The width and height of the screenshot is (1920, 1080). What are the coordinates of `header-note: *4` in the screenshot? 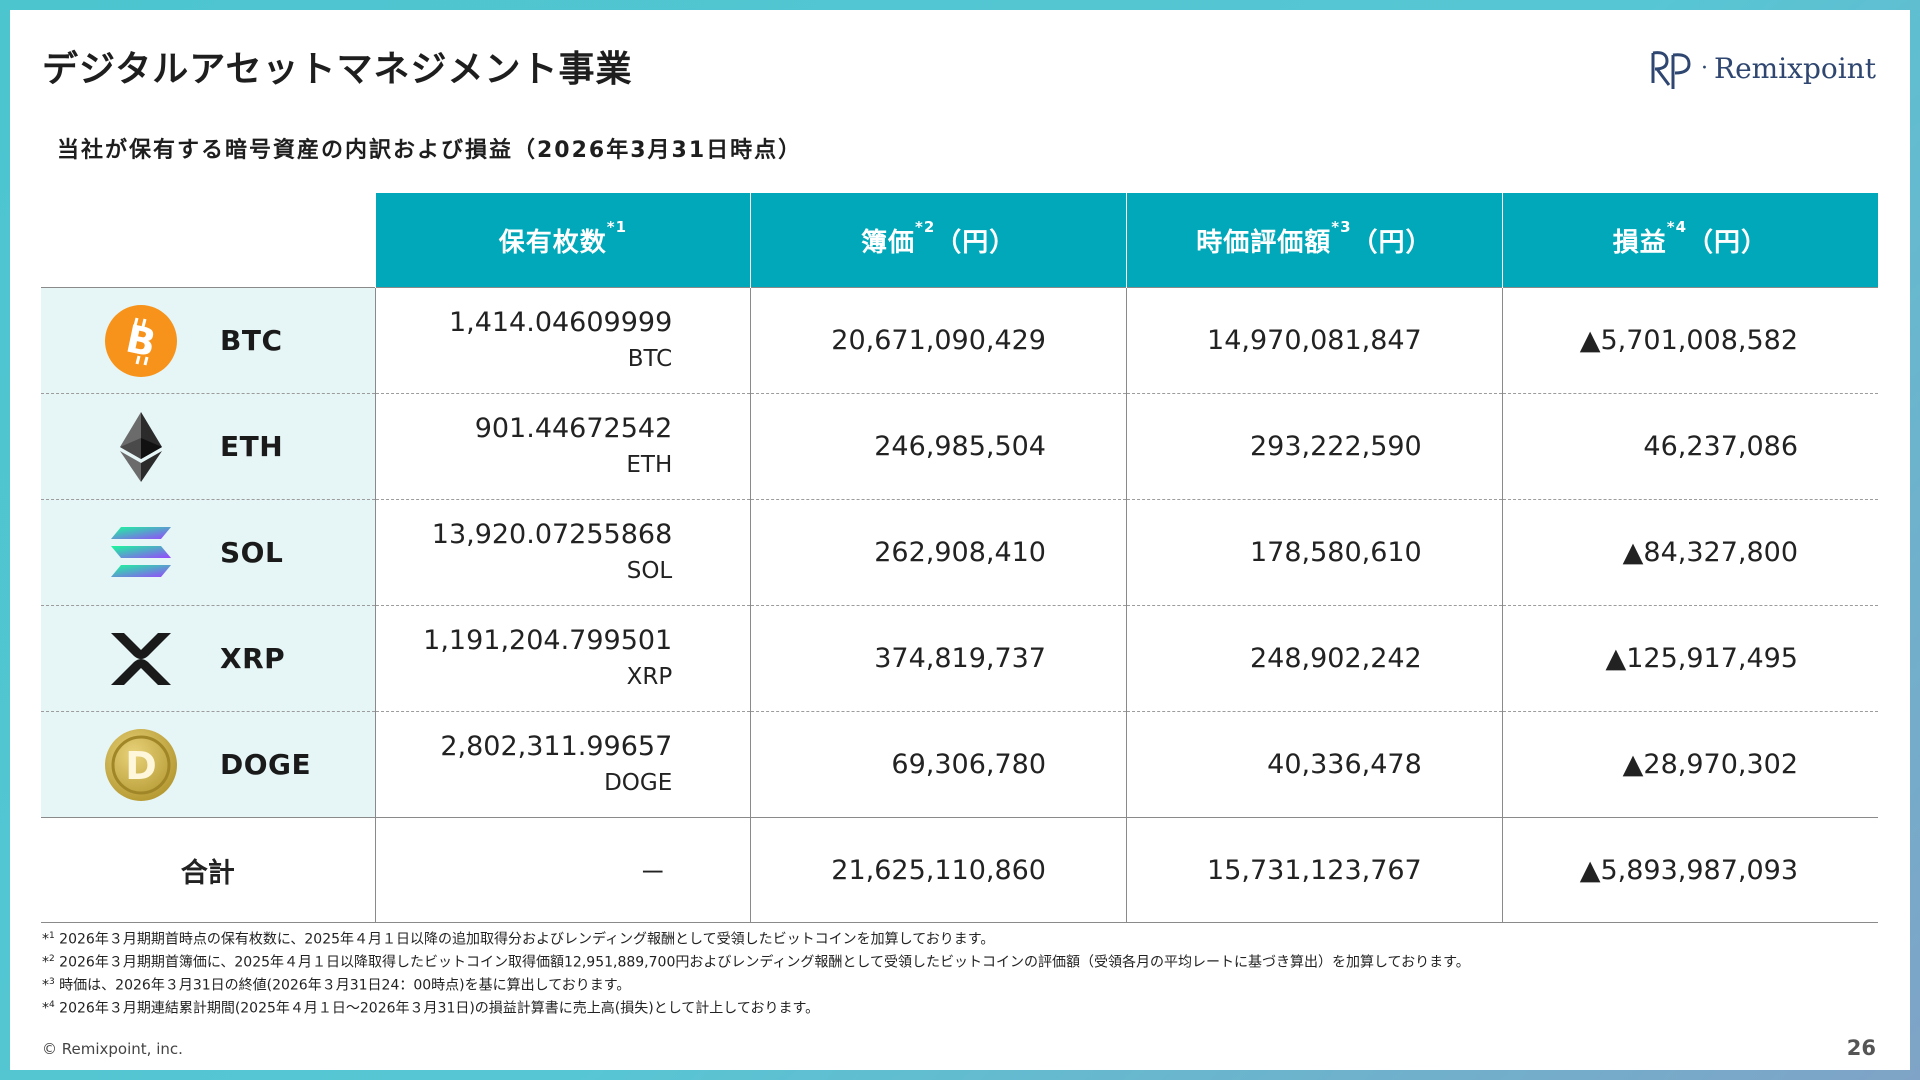 It's located at (1677, 226).